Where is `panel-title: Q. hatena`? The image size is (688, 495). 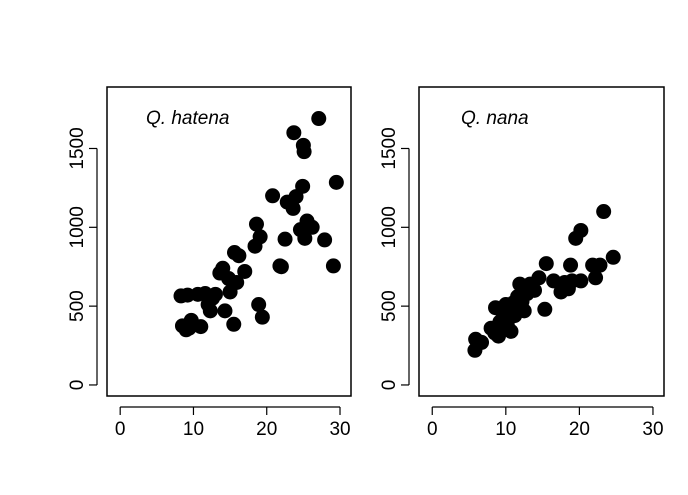 panel-title: Q. hatena is located at coordinates (187, 118).